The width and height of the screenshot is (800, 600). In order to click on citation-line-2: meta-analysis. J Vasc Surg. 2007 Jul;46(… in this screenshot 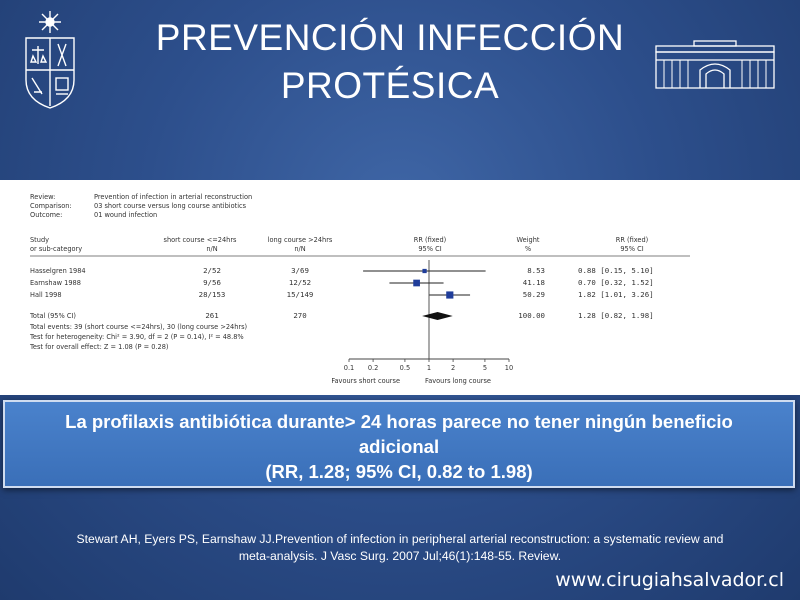, I will do `click(400, 556)`.